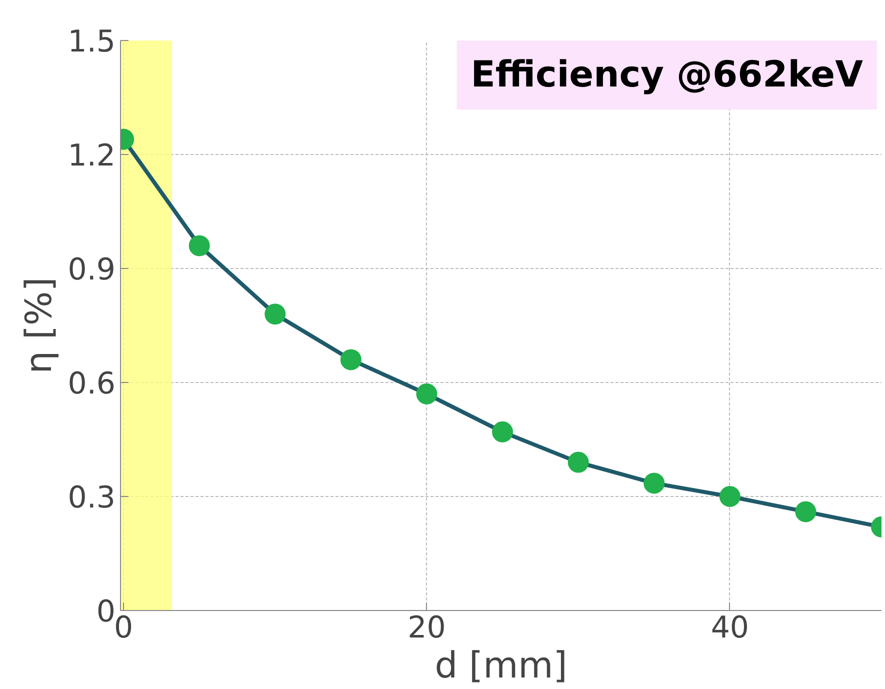  What do you see at coordinates (501, 666) in the screenshot?
I see `x-axis-title: d [mm]` at bounding box center [501, 666].